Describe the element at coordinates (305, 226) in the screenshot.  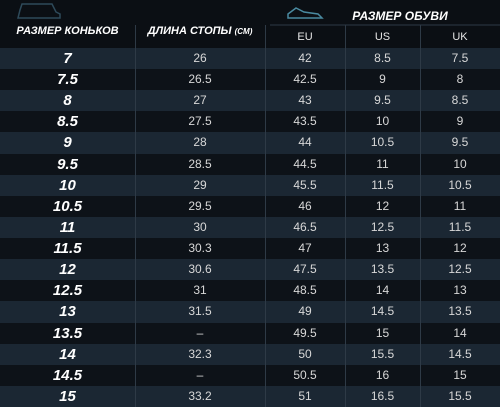
I see `size-value: 46.5` at that location.